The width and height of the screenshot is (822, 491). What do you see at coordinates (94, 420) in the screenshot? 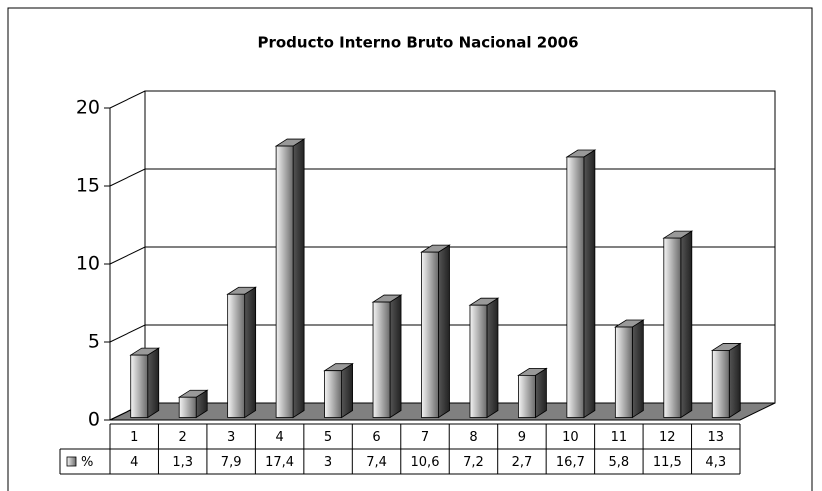
I see `y-tick-label: 0` at bounding box center [94, 420].